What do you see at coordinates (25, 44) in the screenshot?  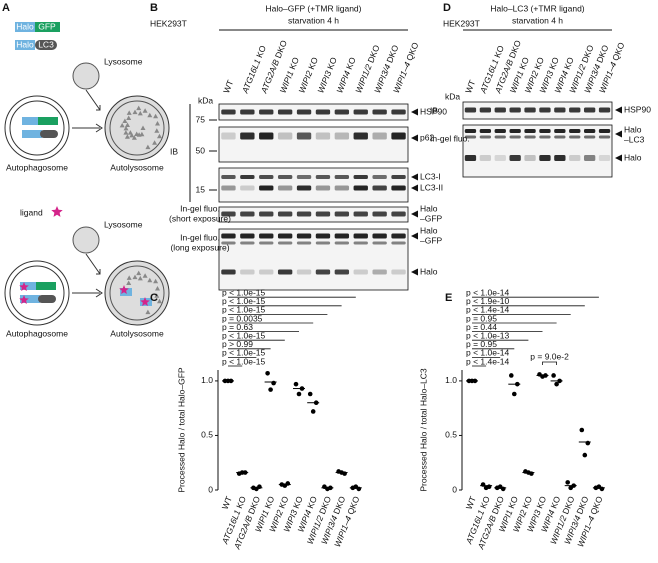 I see `legend-tag: Halo` at bounding box center [25, 44].